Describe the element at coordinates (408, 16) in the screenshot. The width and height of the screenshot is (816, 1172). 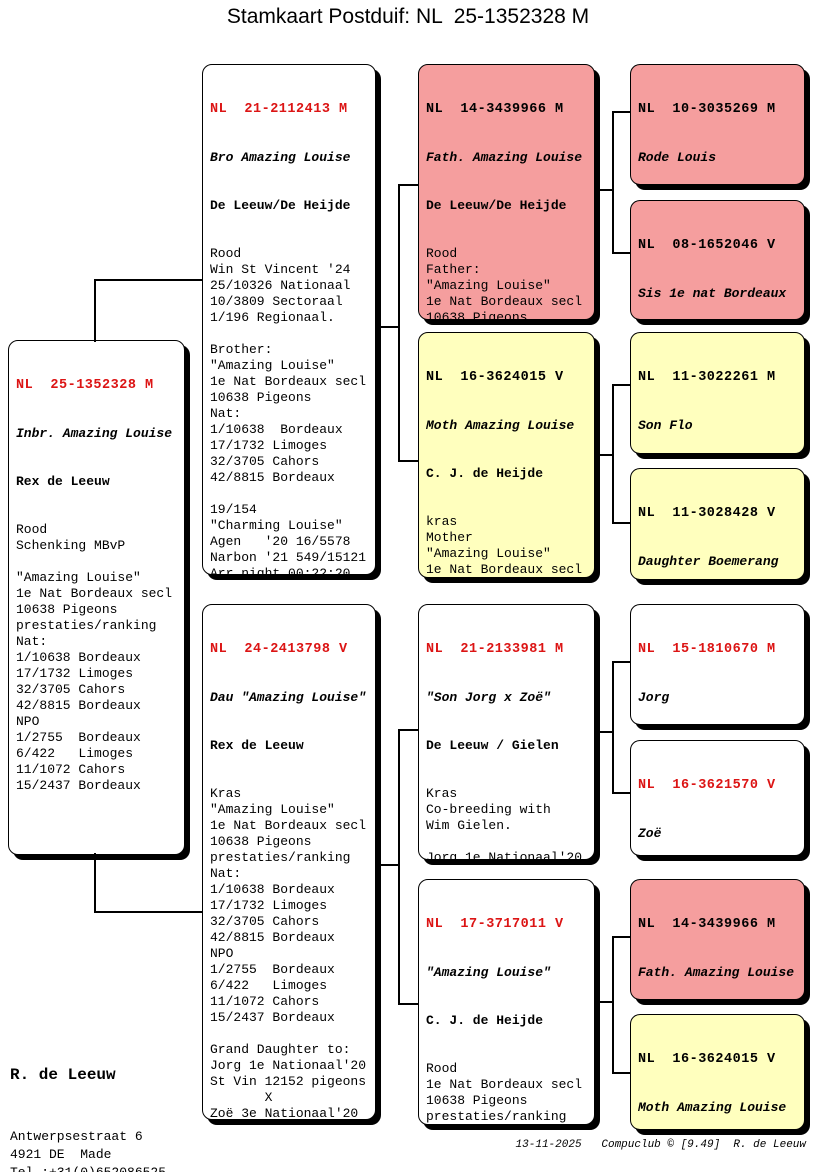
I see `page-title: Stamkaart Postduif: NL 25-1352328 M` at that location.